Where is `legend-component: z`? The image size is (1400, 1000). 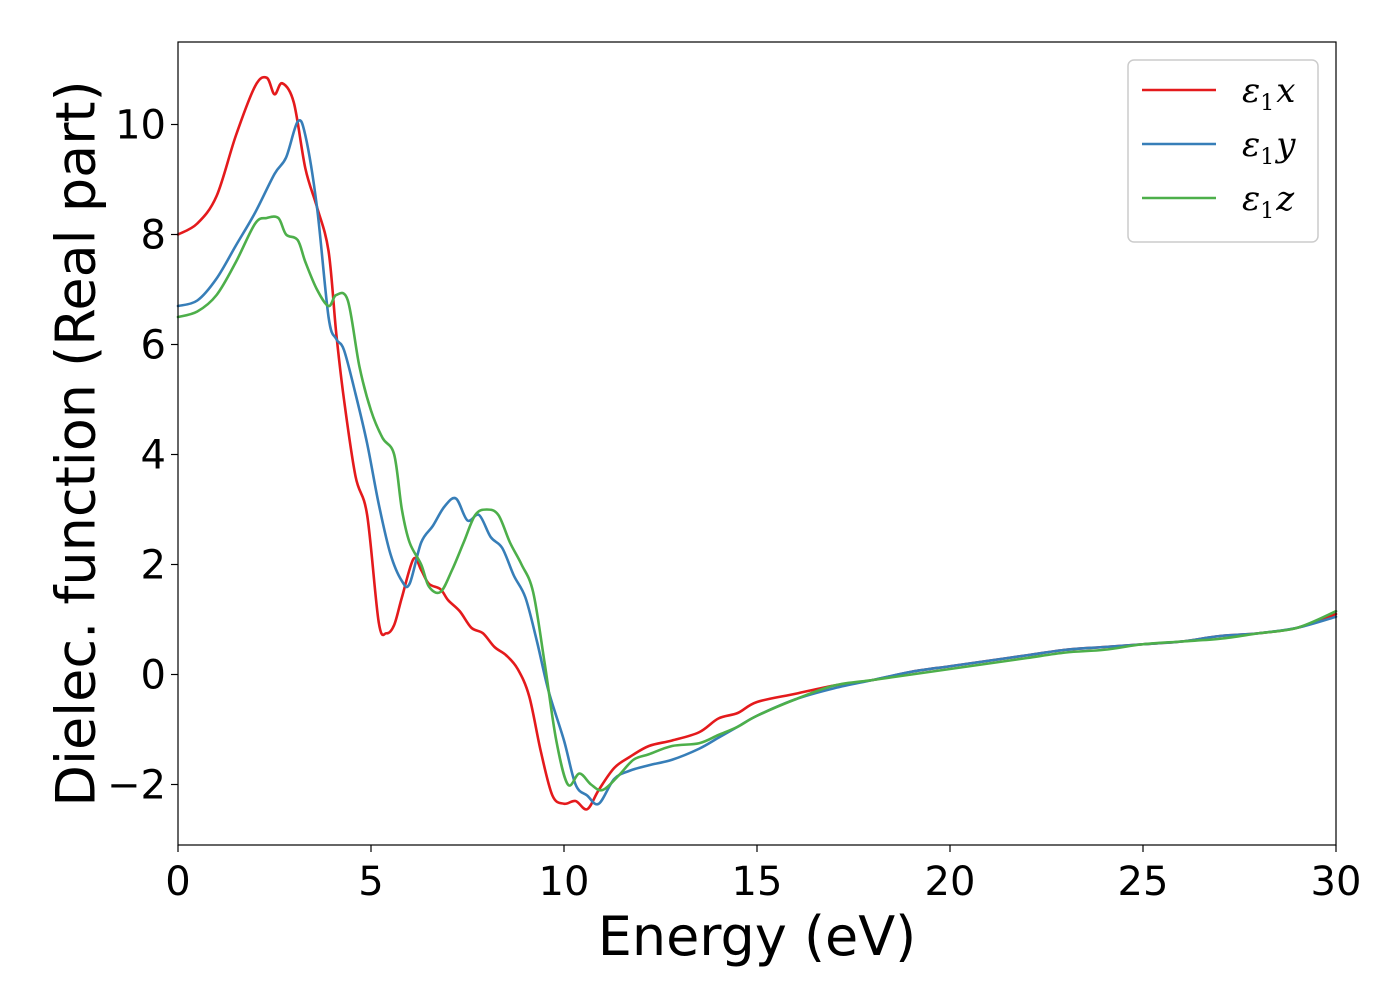
legend-component: z is located at coordinates (1285, 199).